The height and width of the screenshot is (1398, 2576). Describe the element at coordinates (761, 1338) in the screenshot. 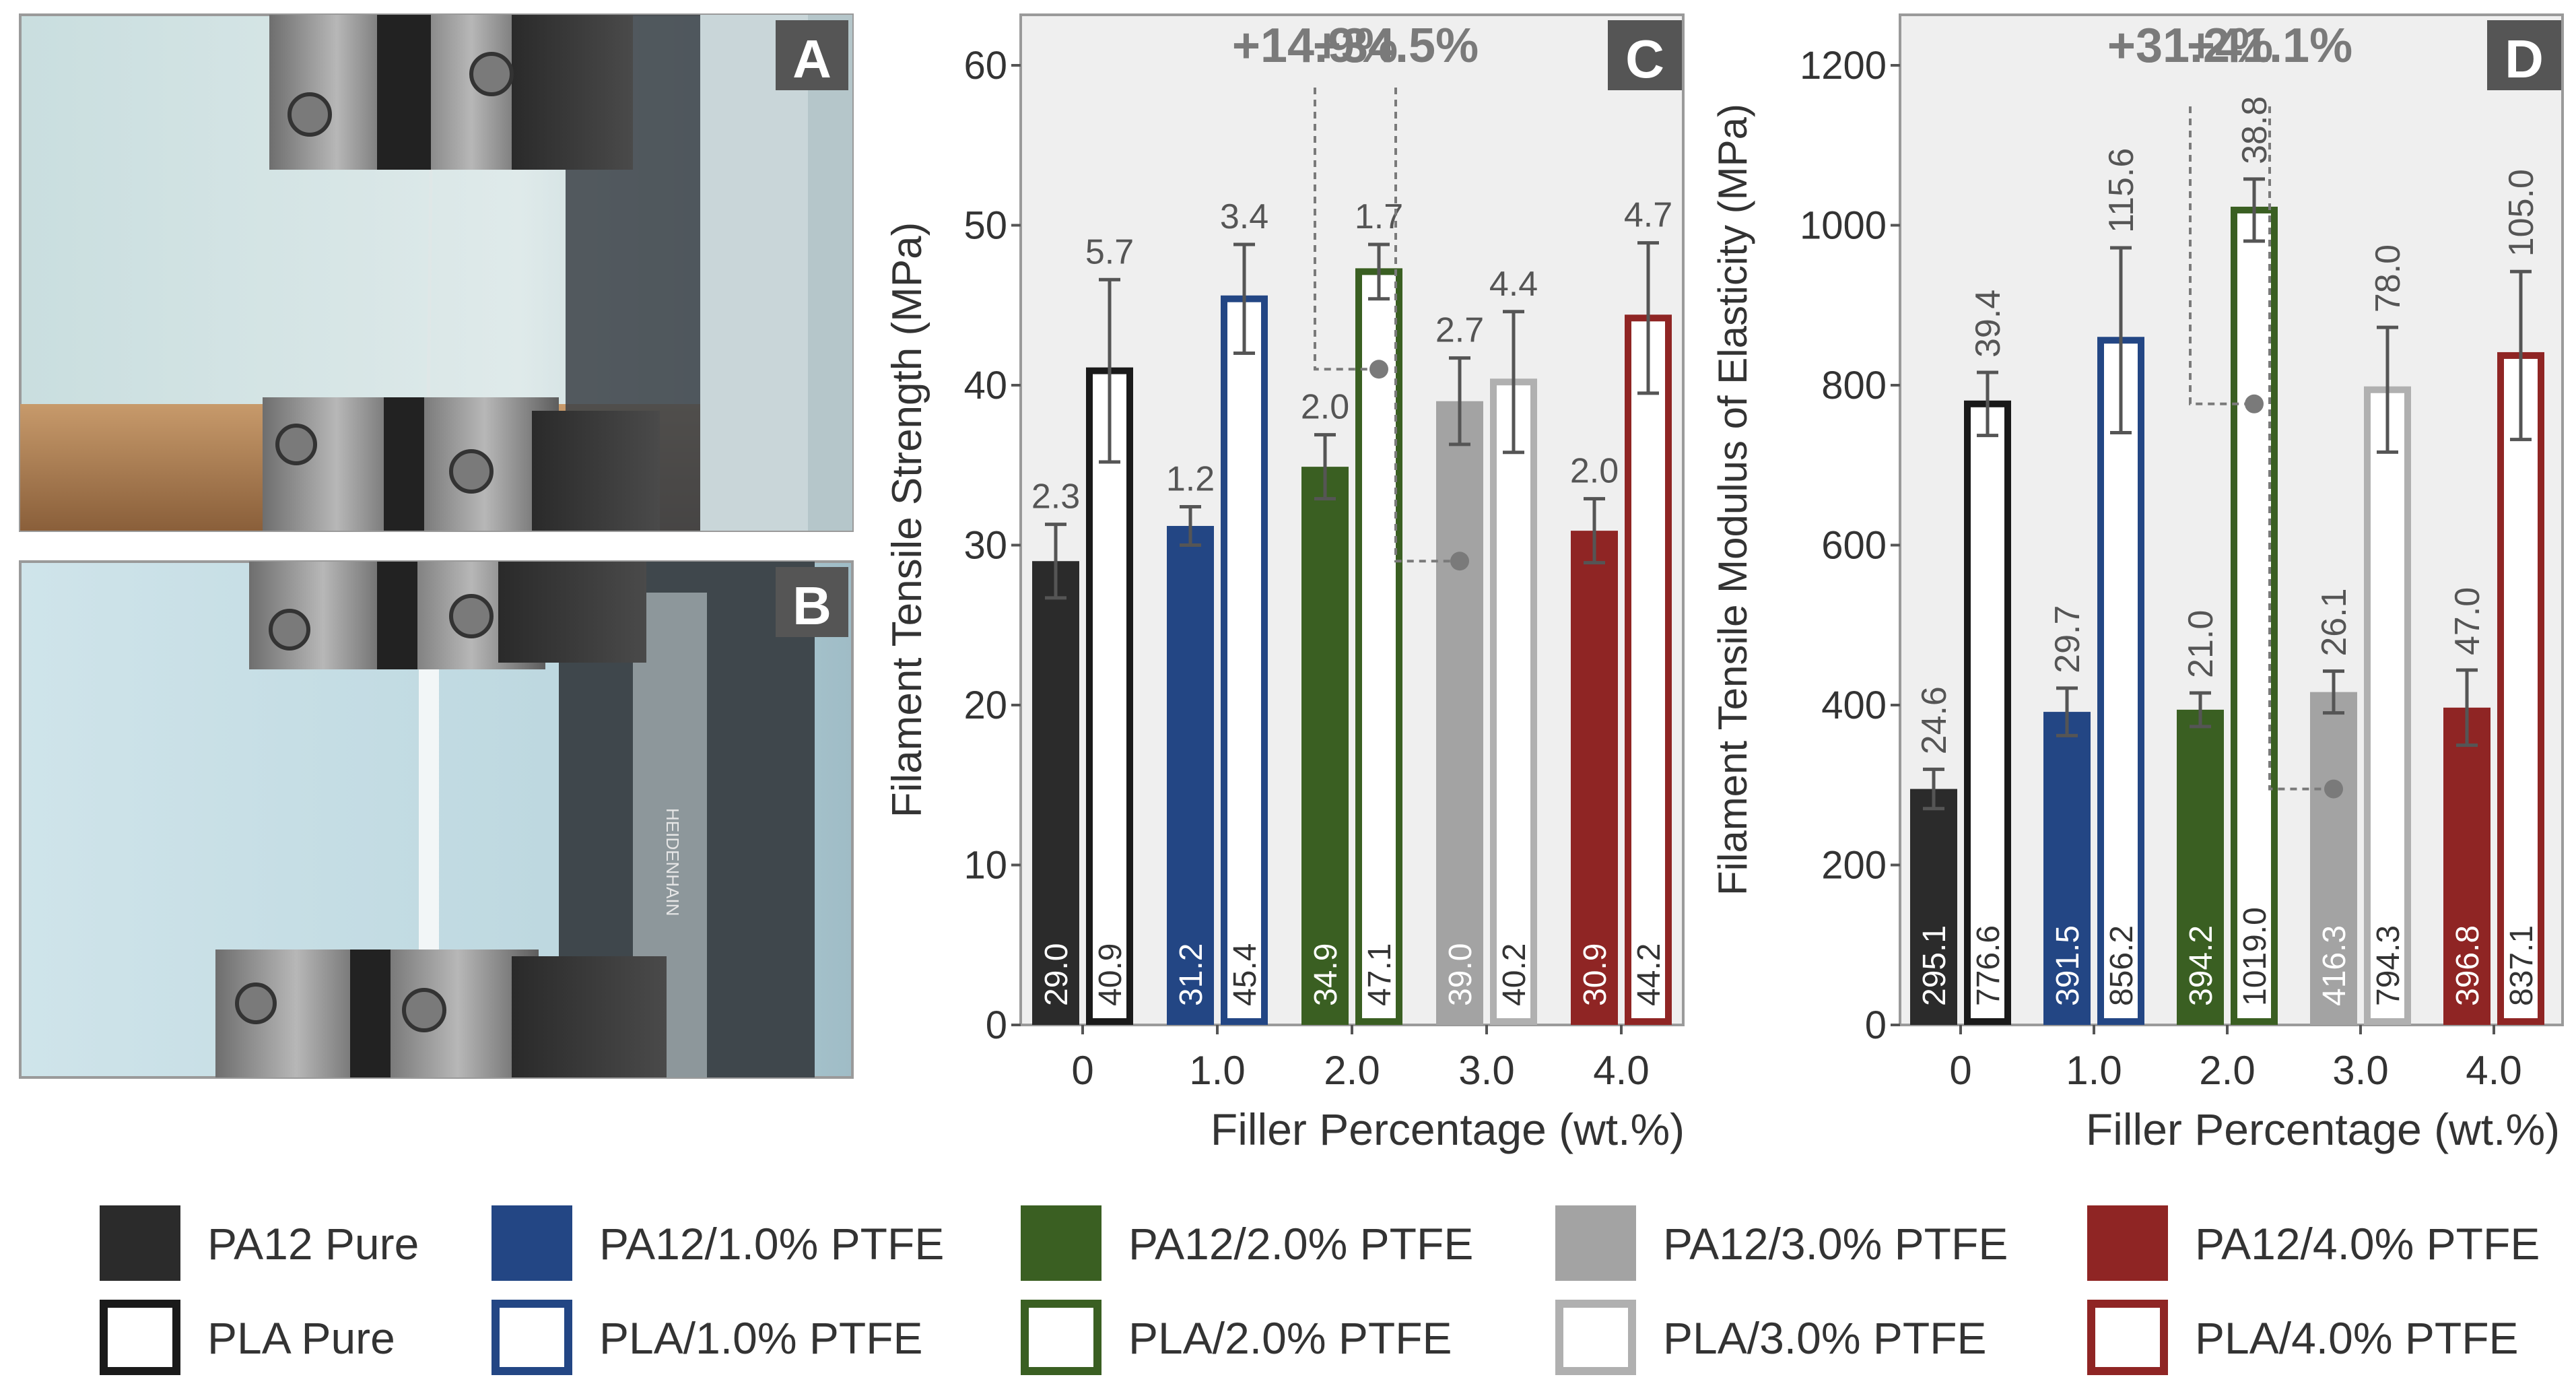

I see `legend-label: PLA/1.0% PTFE` at that location.